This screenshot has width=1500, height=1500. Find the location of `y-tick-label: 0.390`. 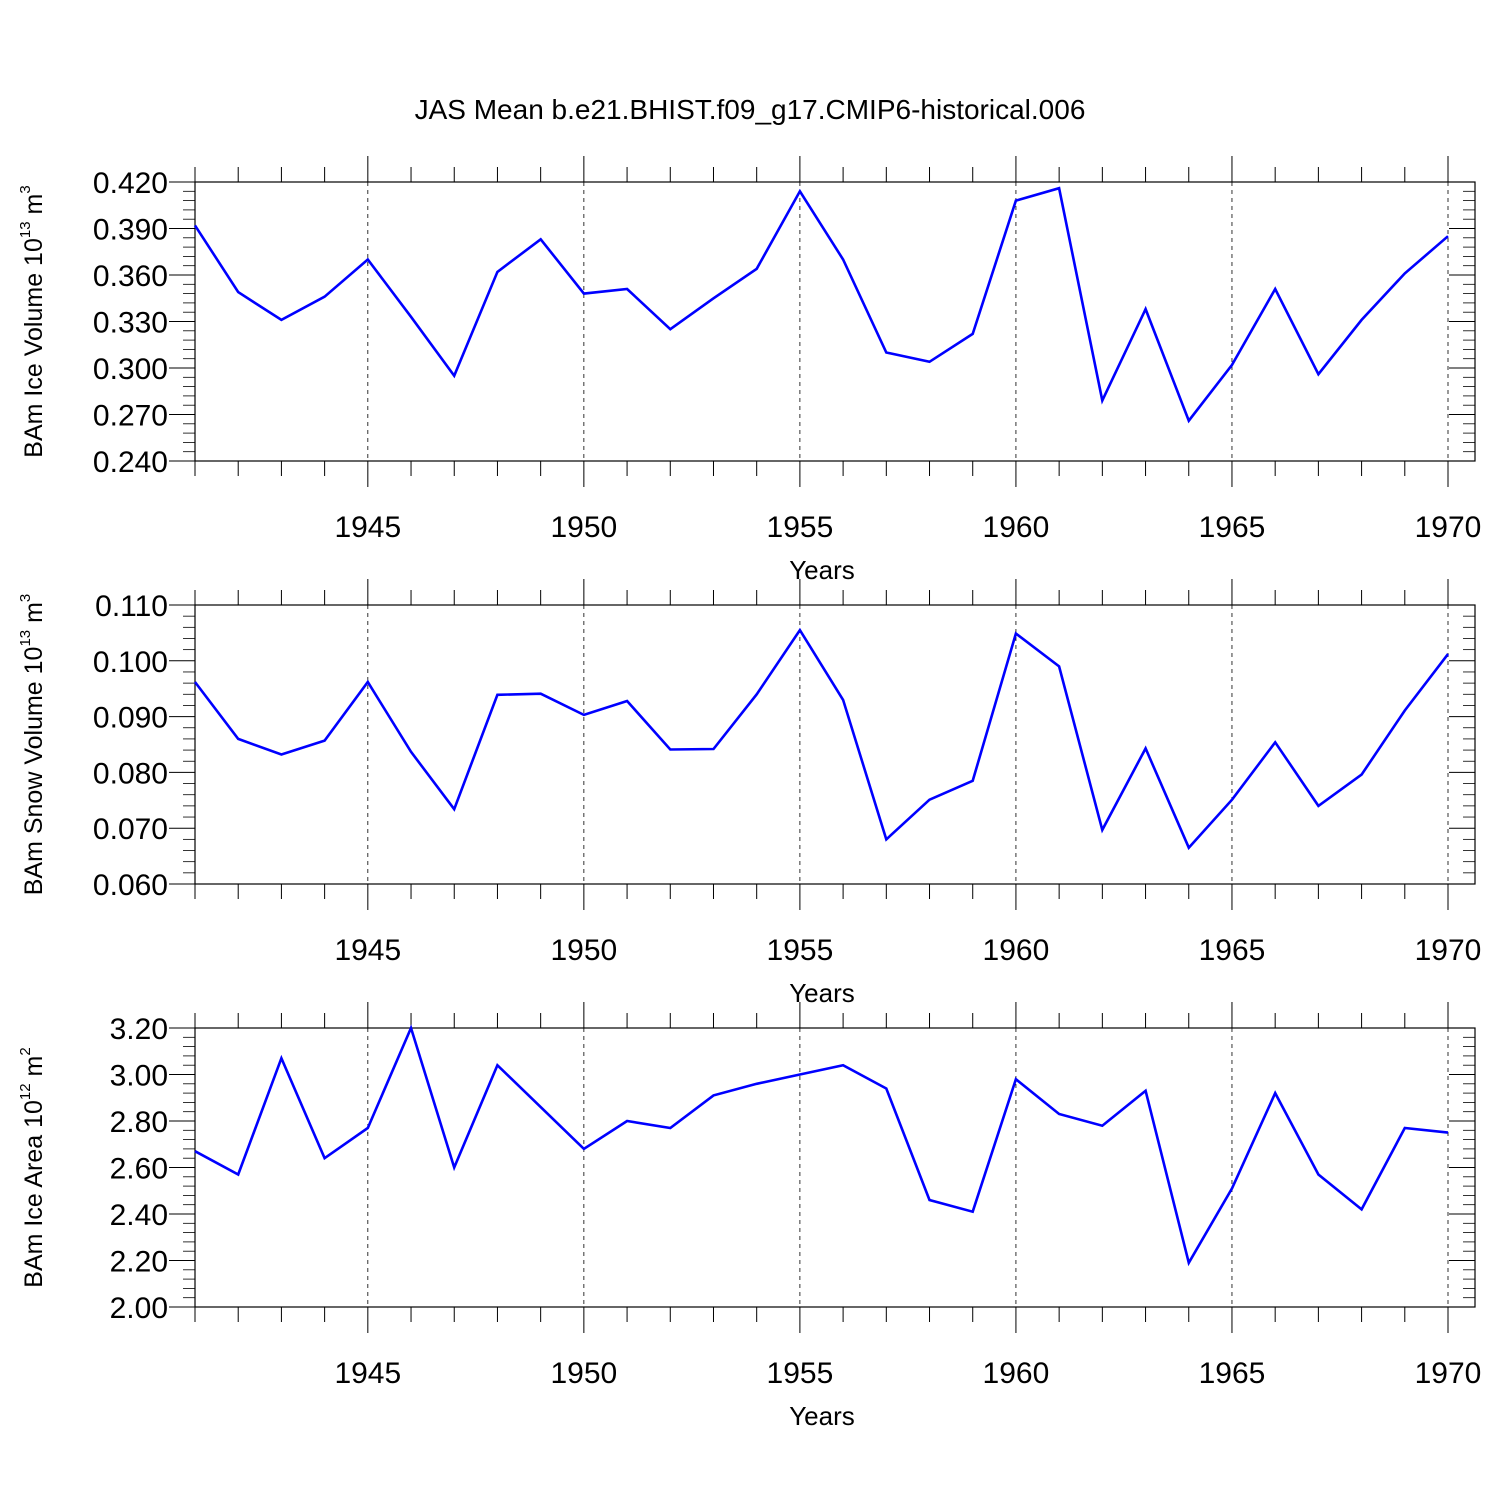

y-tick-label: 0.390 is located at coordinates (130, 230).